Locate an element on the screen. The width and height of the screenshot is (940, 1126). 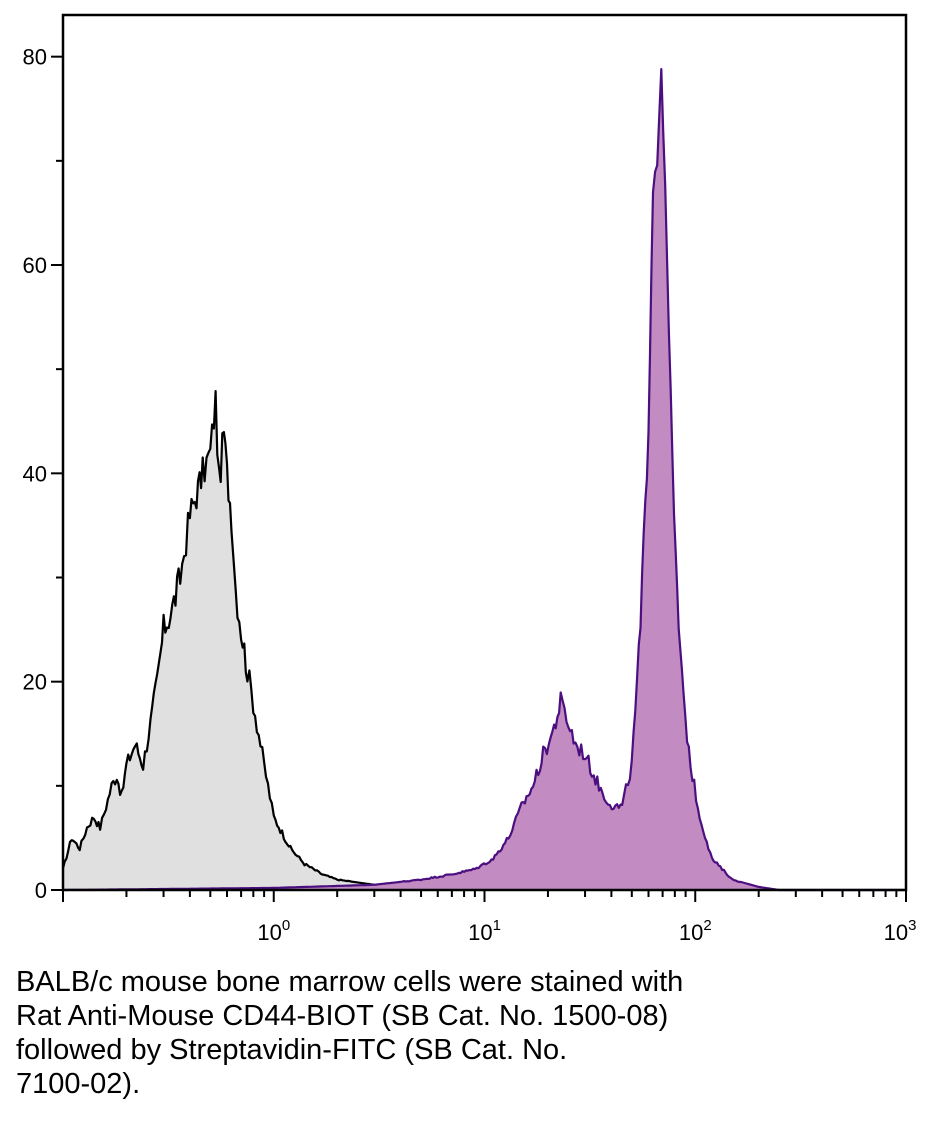
x-tick-label: 10³ is located at coordinates (900, 931).